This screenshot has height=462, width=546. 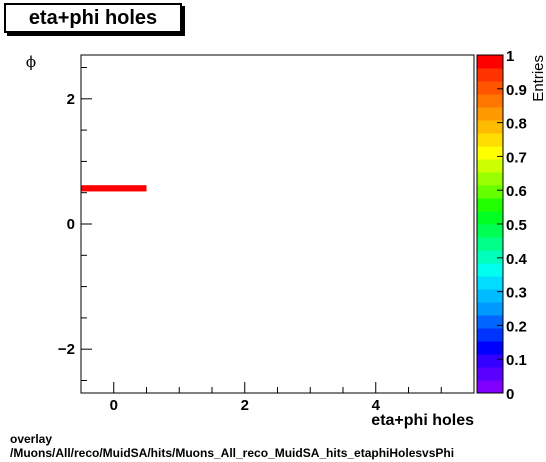 I want to click on z-axis-title: Entries, so click(x=538, y=78).